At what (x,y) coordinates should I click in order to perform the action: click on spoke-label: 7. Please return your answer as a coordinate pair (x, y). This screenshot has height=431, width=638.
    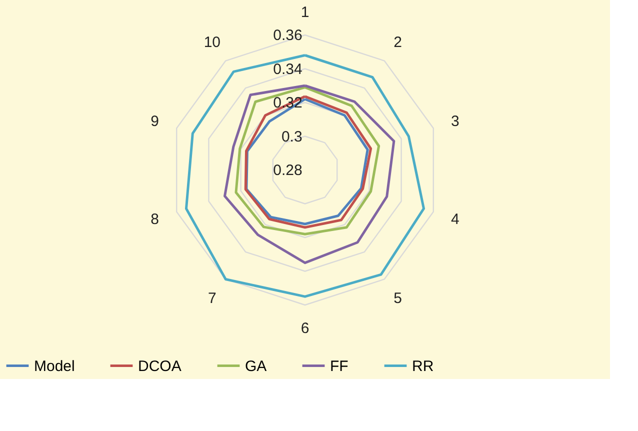
    Looking at the image, I should click on (212, 298).